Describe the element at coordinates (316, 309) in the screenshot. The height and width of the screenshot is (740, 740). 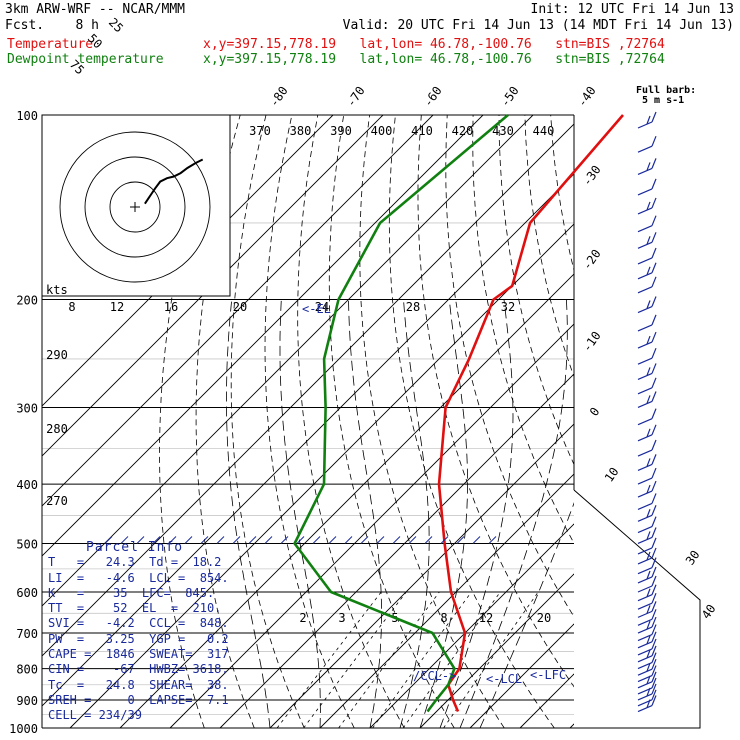
I see `el-marker: <-EL` at that location.